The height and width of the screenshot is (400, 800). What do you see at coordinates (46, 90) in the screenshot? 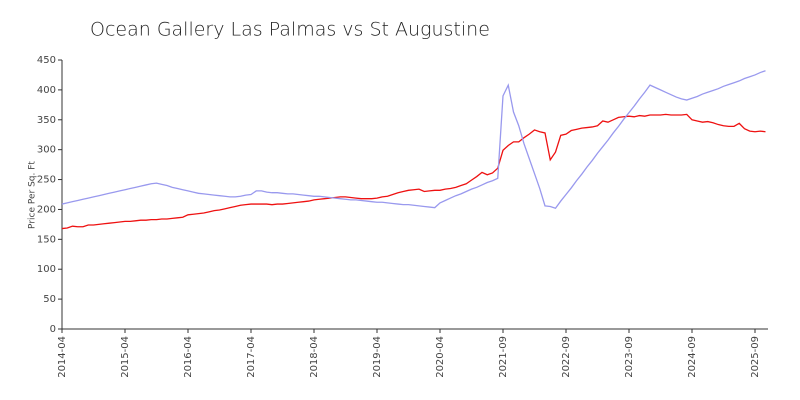
I see `y-tick-label: 400` at bounding box center [46, 90].